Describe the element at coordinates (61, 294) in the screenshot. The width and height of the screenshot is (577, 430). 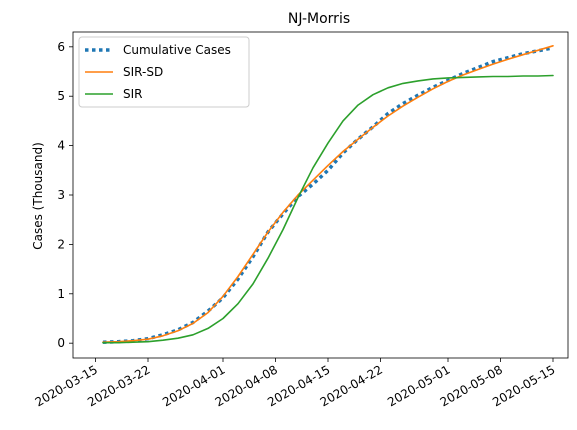
I see `y-tick-label: 1` at that location.